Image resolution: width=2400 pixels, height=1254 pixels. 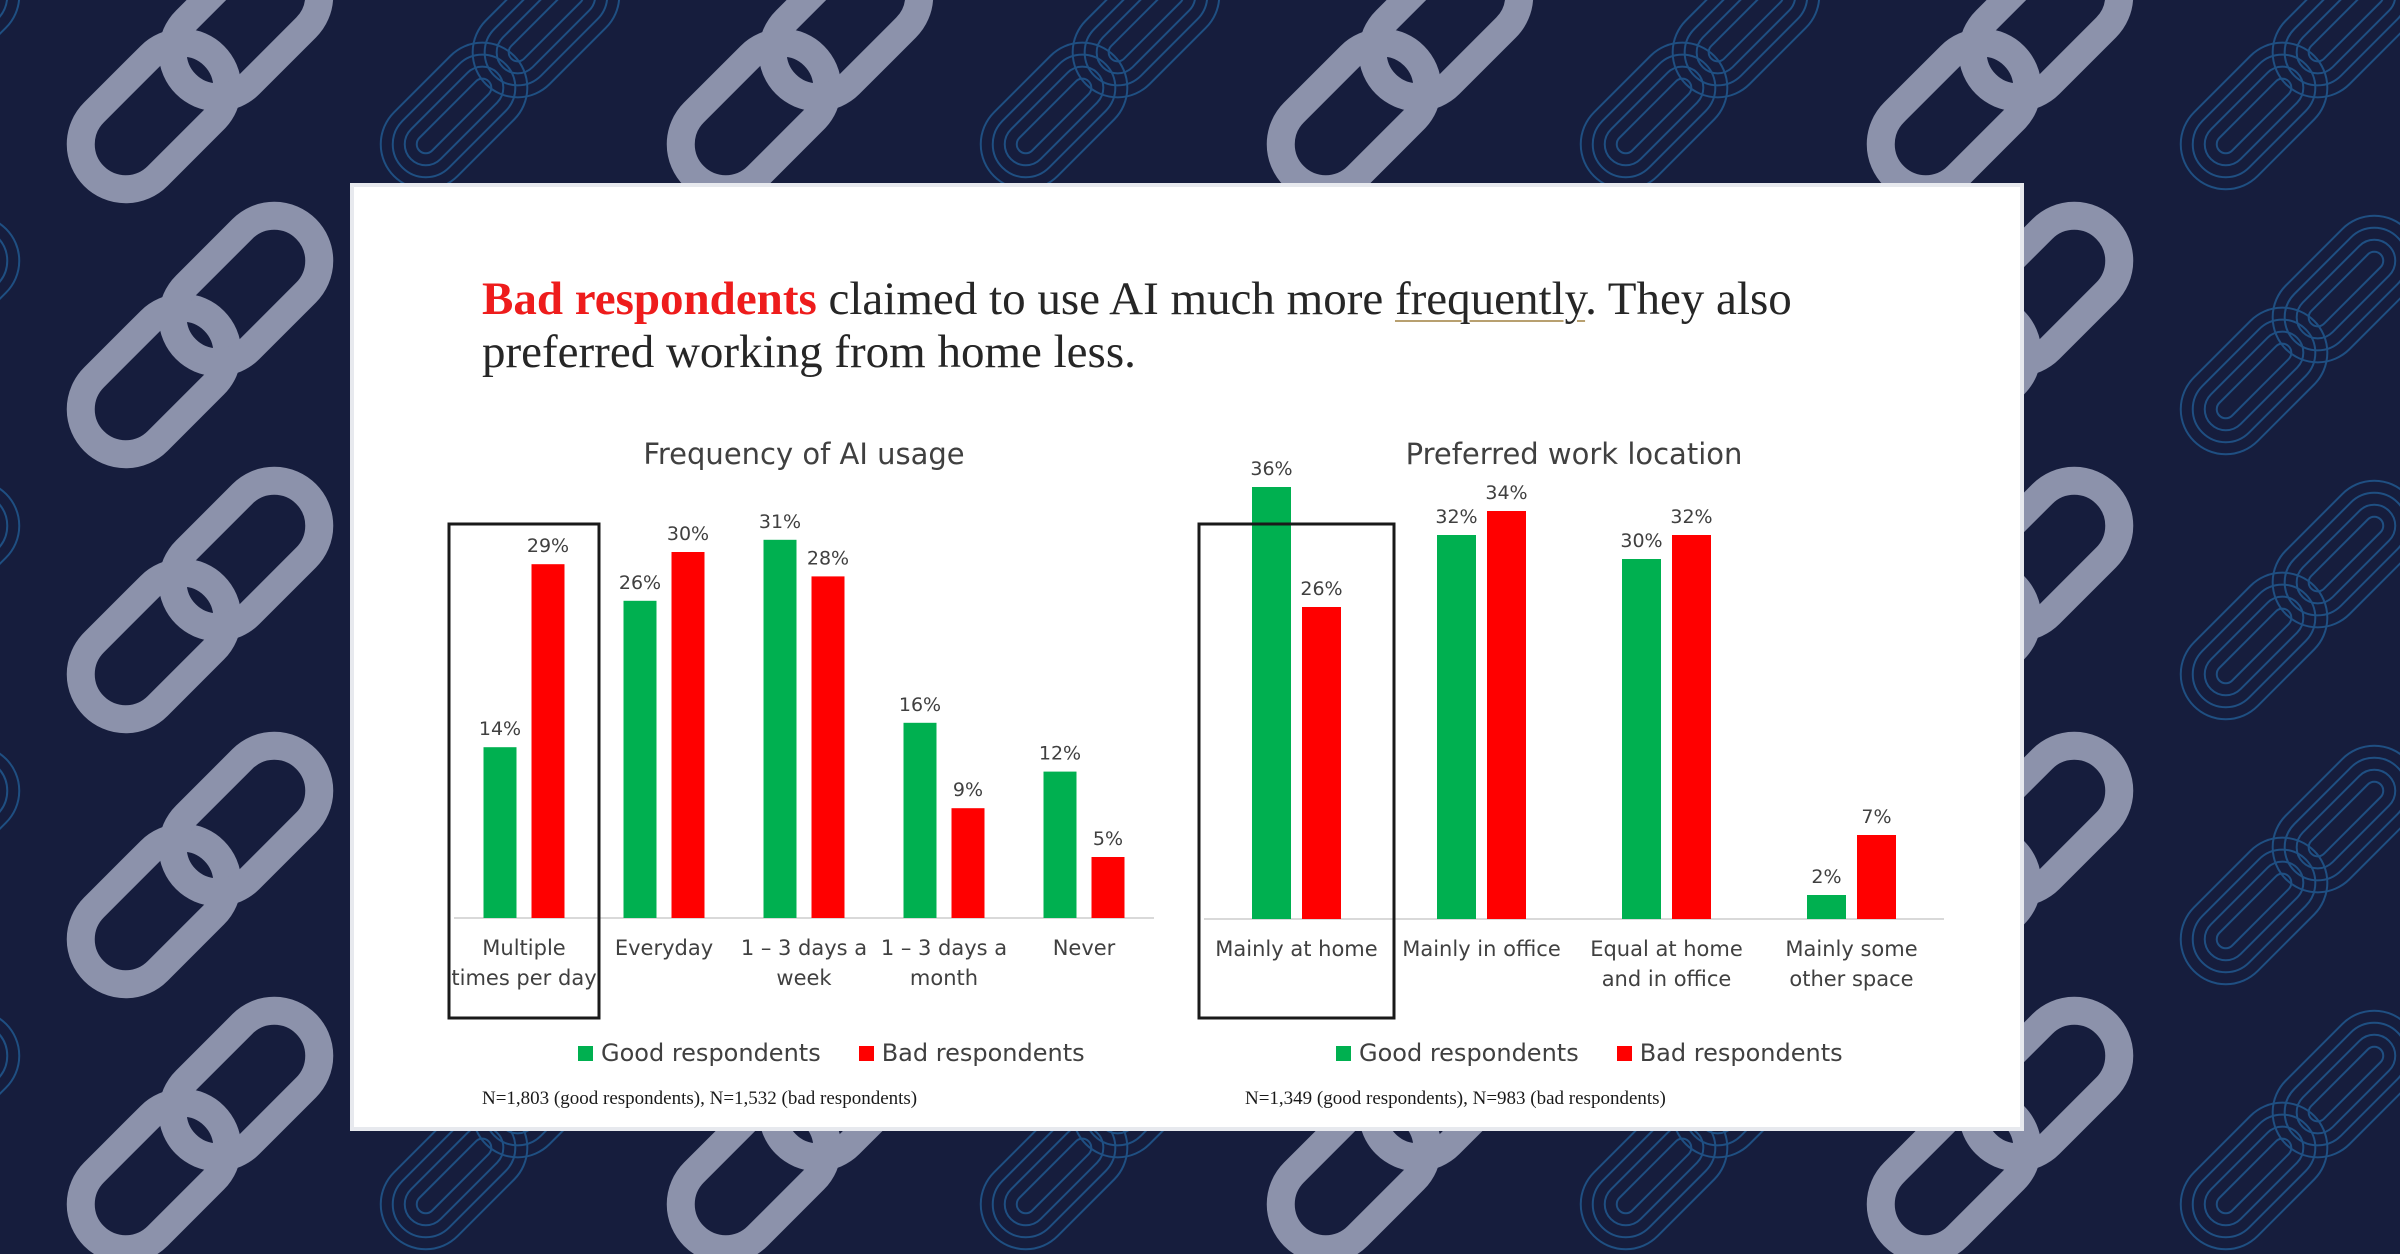 What do you see at coordinates (1876, 817) in the screenshot?
I see `data-label: 7%` at bounding box center [1876, 817].